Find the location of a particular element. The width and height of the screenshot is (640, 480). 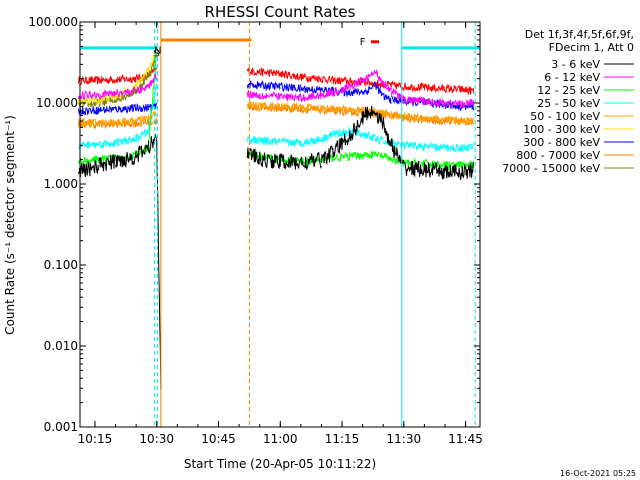

legend-label: 7000 - 15000 keV is located at coordinates (551, 168).